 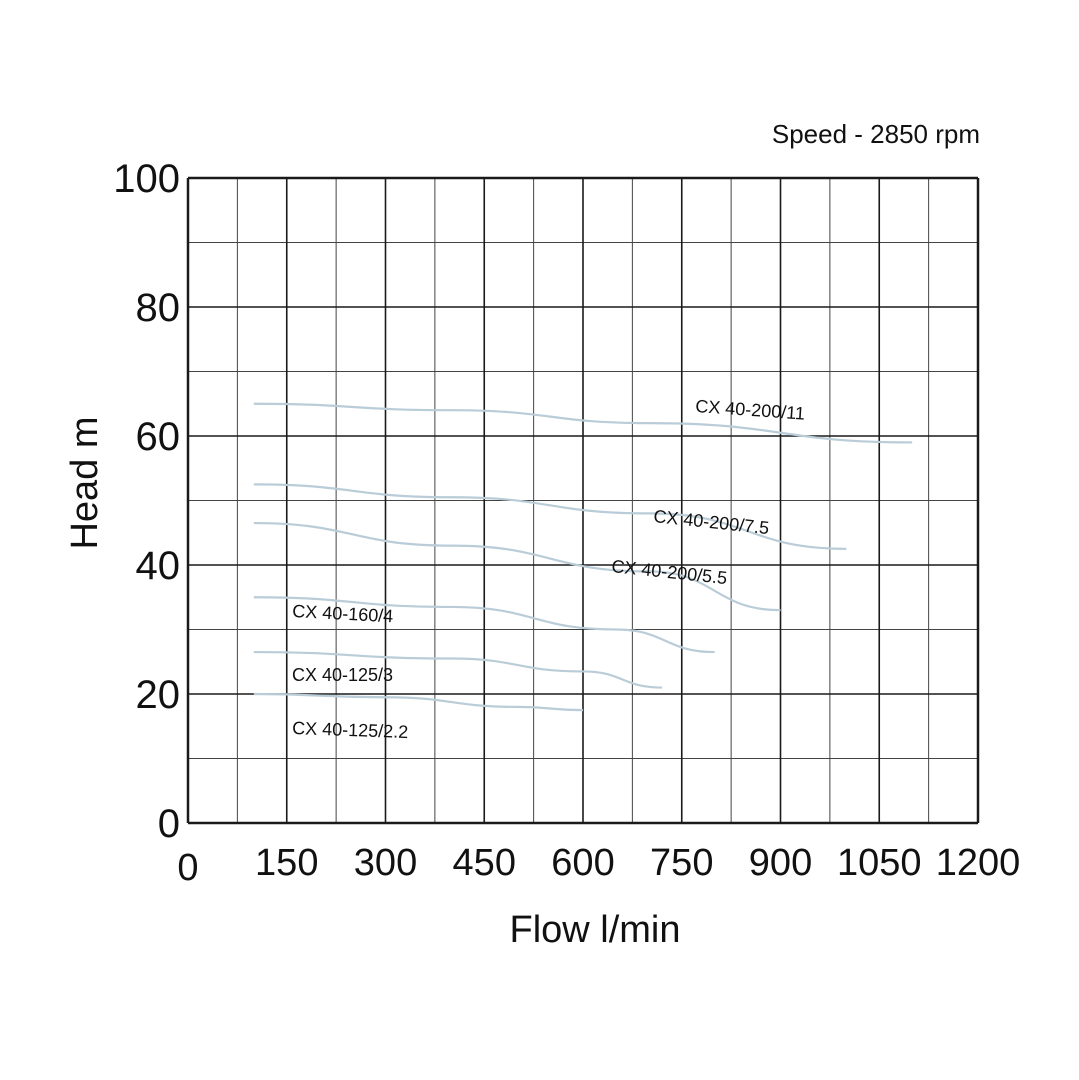 What do you see at coordinates (187, 868) in the screenshot?
I see `x-tick-label: 0` at bounding box center [187, 868].